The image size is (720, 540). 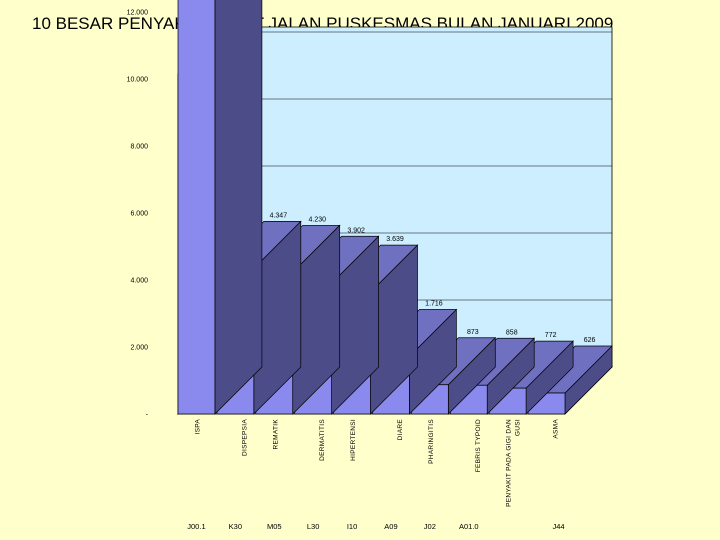 I want to click on y-tick-label: 6.000, so click(x=139, y=214).